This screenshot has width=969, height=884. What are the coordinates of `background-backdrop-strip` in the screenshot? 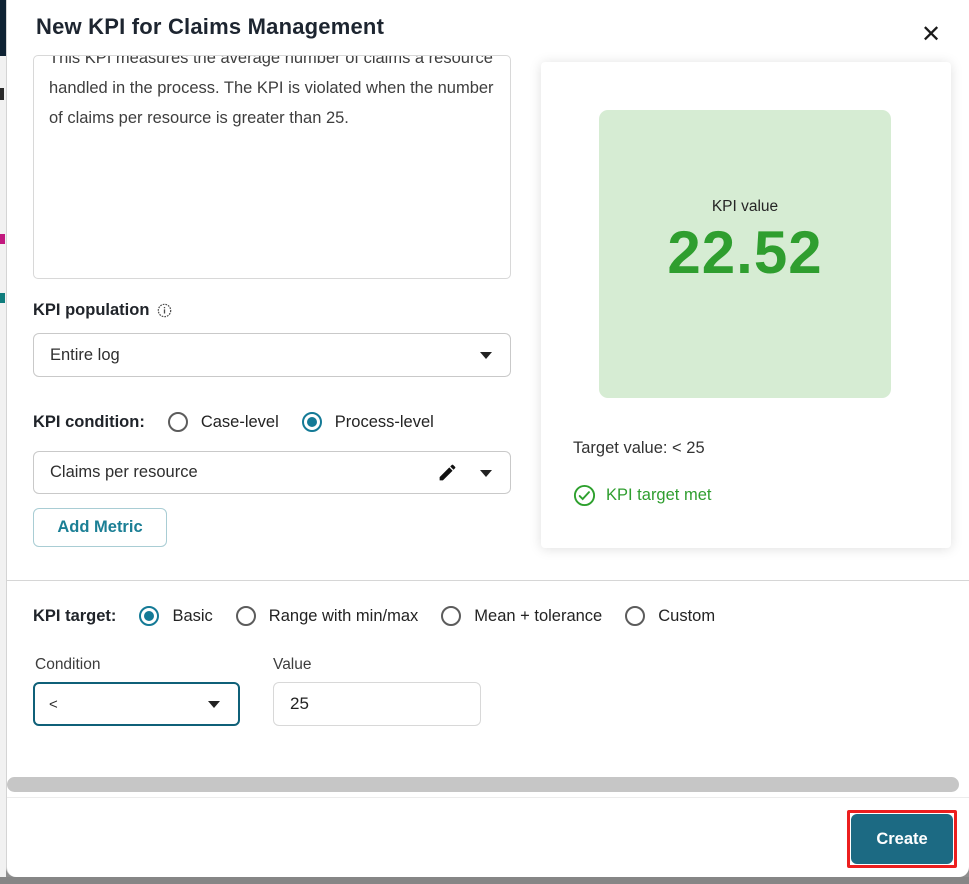 It's located at (484, 880).